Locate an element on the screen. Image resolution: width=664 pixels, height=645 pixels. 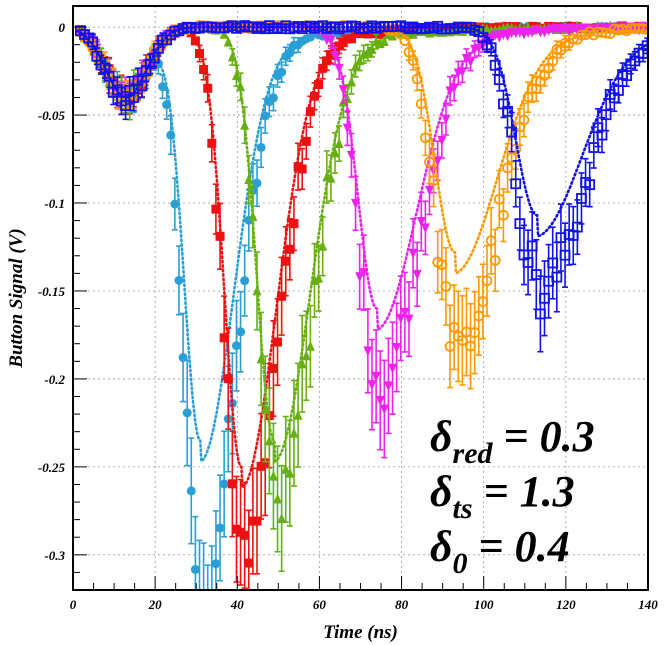
x-axis-title: Time (ns) is located at coordinates (360, 632).